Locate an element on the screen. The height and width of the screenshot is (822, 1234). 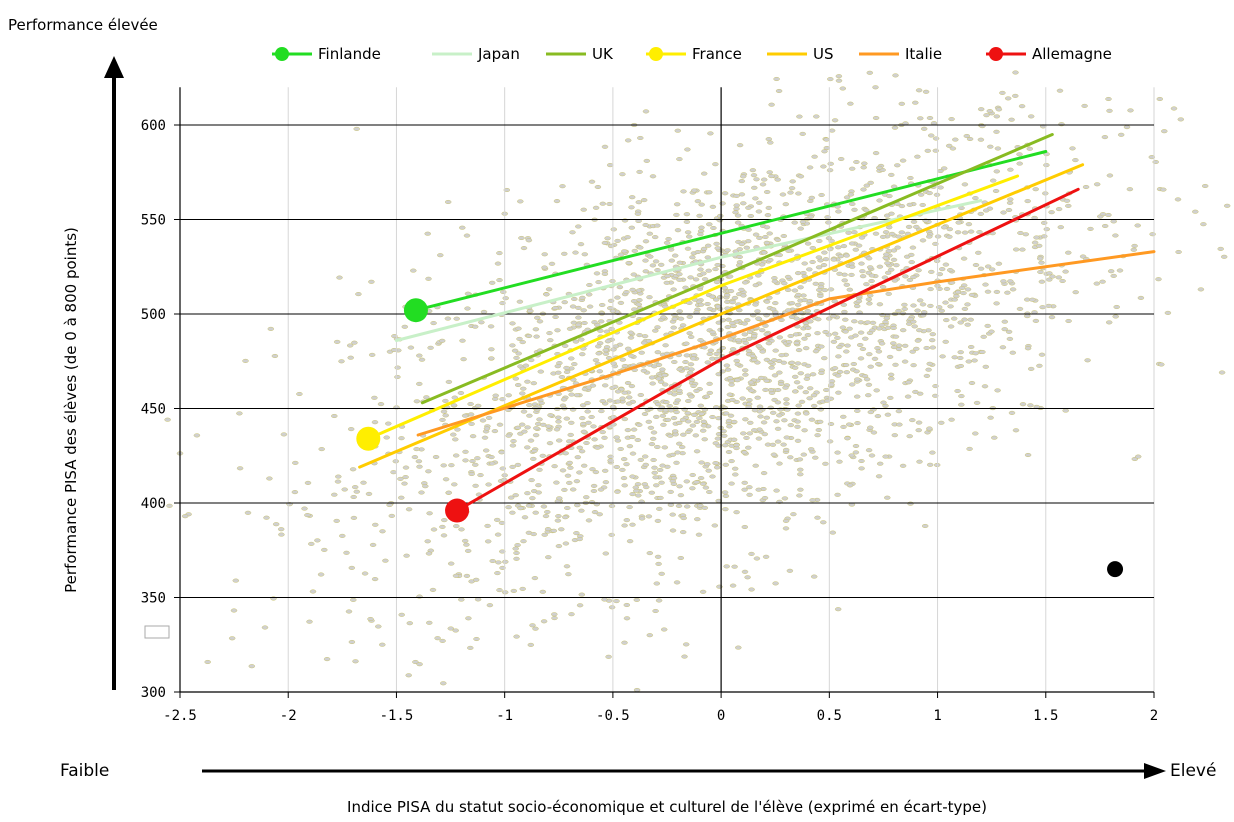
x-high-label: Elevé is located at coordinates (1193, 771).